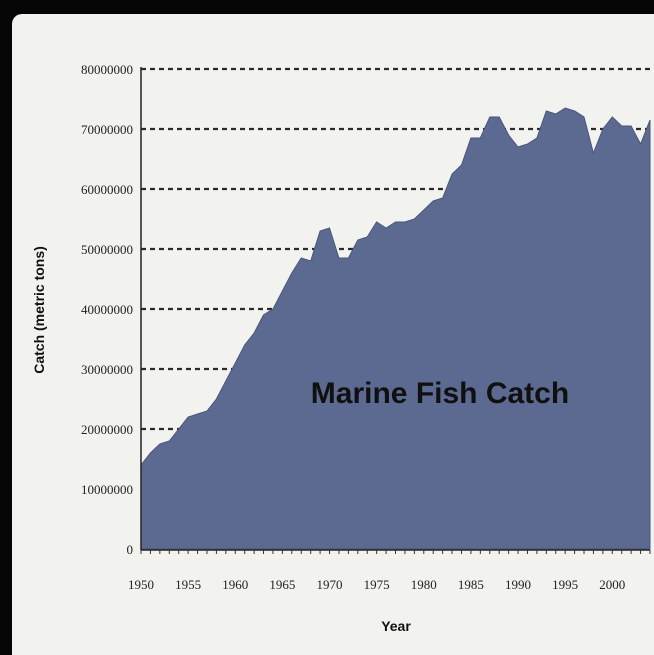  Describe the element at coordinates (471, 584) in the screenshot. I see `x-tick-label: 1985` at that location.